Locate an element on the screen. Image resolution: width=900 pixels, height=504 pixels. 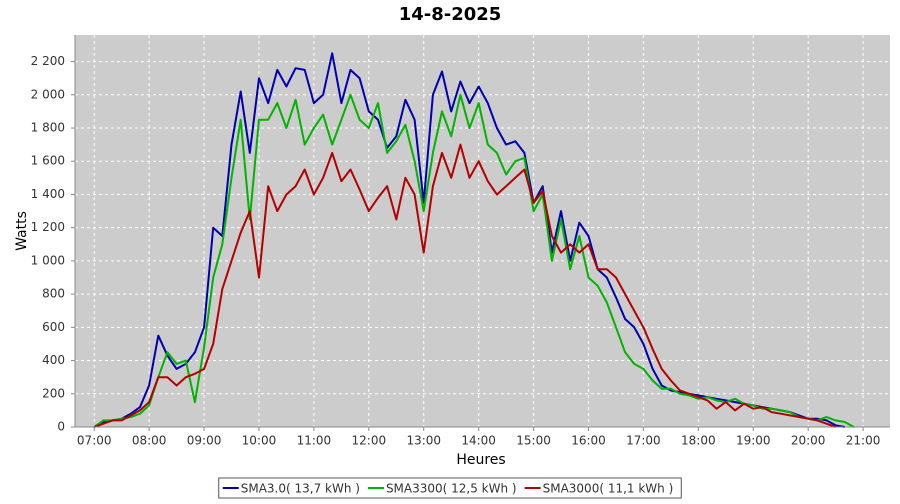
y-tick-label: 1 000 is located at coordinates (48, 260).